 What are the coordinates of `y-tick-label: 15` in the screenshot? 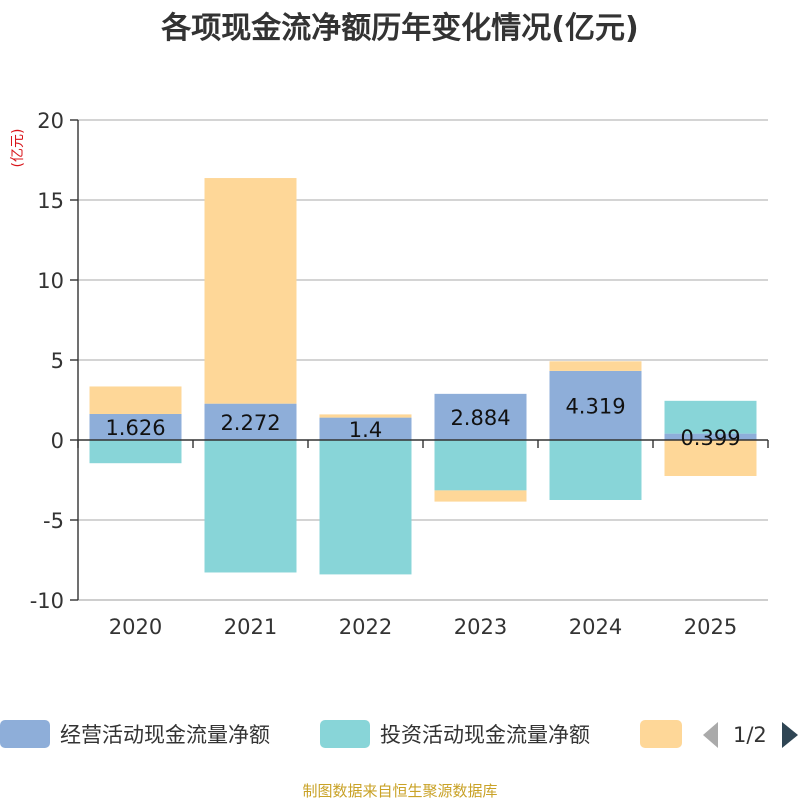 It's located at (50, 201).